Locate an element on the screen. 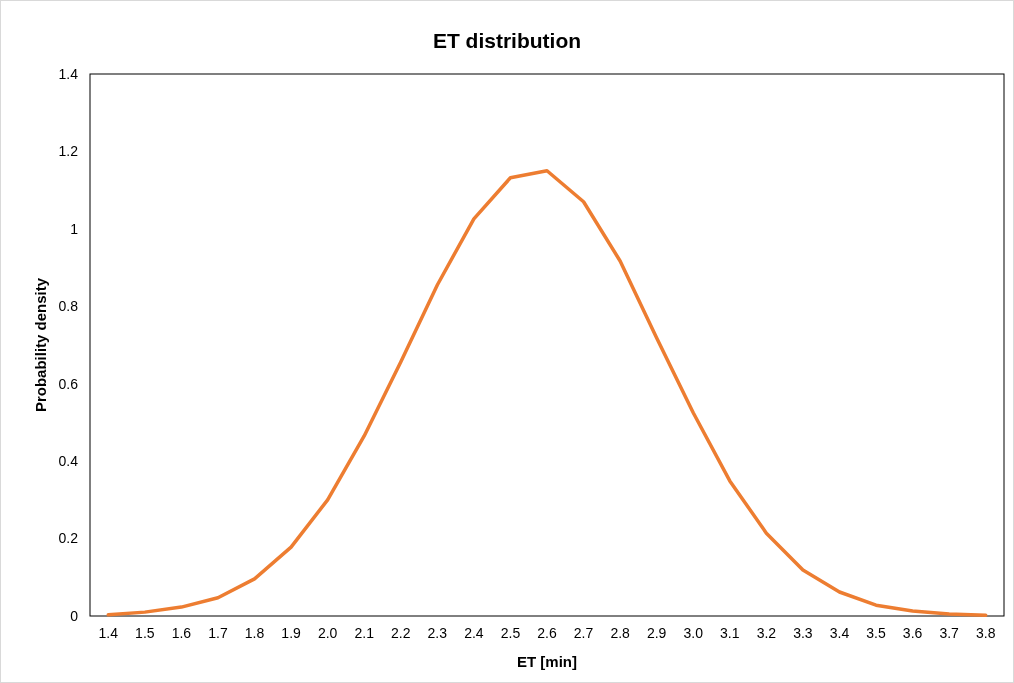 The image size is (1014, 683). x-tick-label: 1.4 is located at coordinates (108, 633).